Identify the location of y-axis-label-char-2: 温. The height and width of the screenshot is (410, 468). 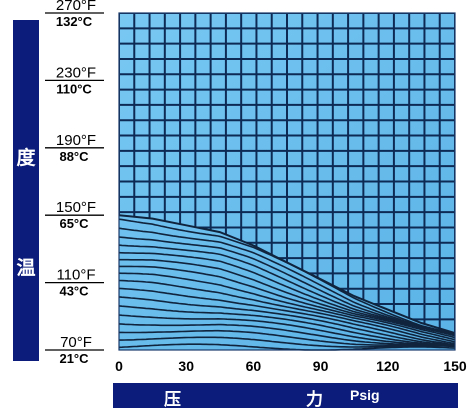
(26, 268).